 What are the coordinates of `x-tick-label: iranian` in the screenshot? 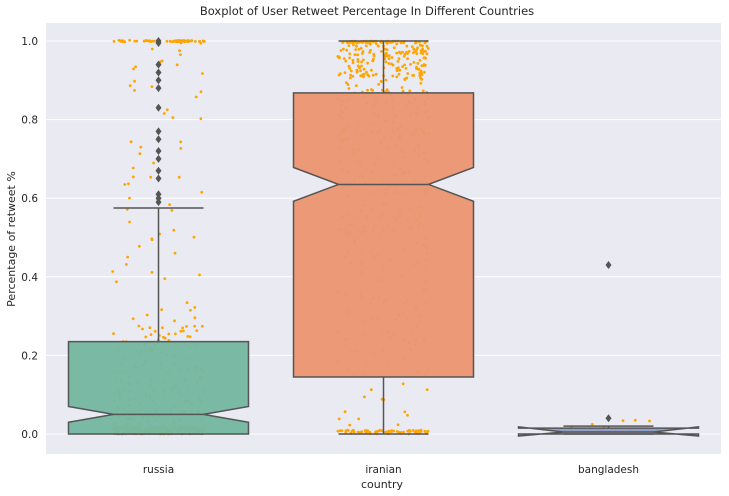 It's located at (383, 470).